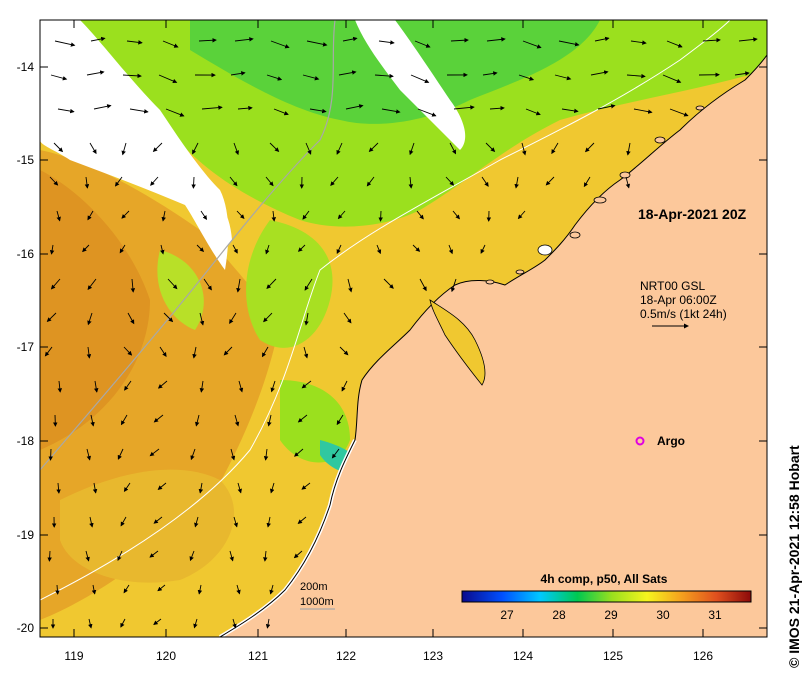  I want to click on credit-text: © IMOS 21-Apr-2021 12:58 Hobart, so click(794, 556).